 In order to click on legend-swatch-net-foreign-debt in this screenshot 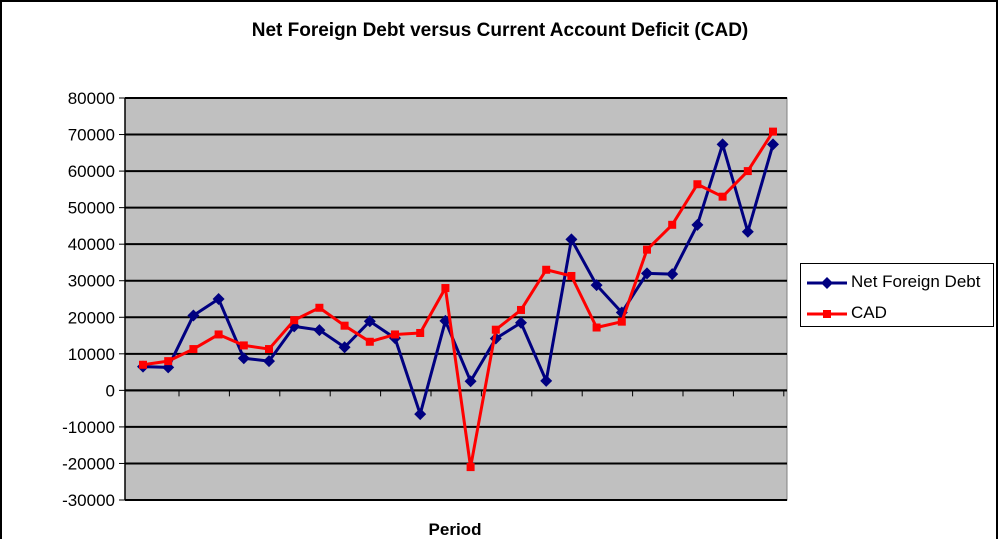, I will do `click(827, 283)`.